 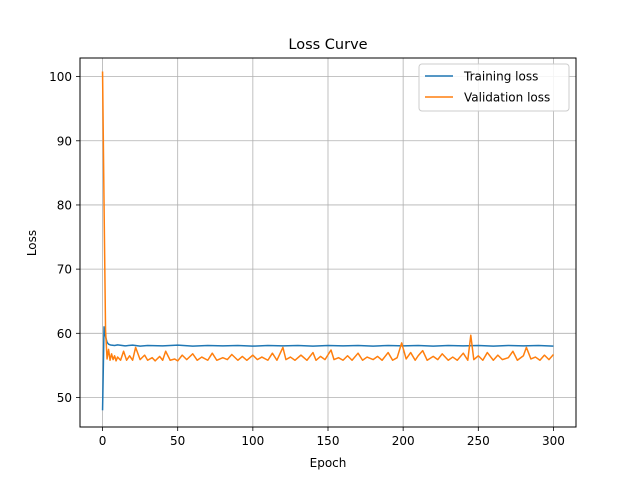 What do you see at coordinates (403, 441) in the screenshot?
I see `x-tick-label: 200` at bounding box center [403, 441].